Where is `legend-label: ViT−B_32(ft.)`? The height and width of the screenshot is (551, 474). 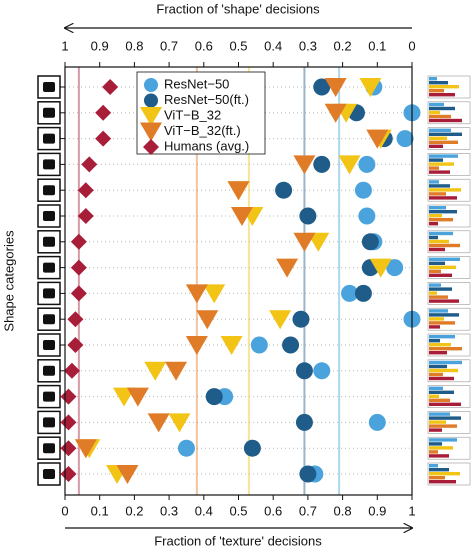
legend-label: ViT−B_32(ft.) is located at coordinates (202, 130).